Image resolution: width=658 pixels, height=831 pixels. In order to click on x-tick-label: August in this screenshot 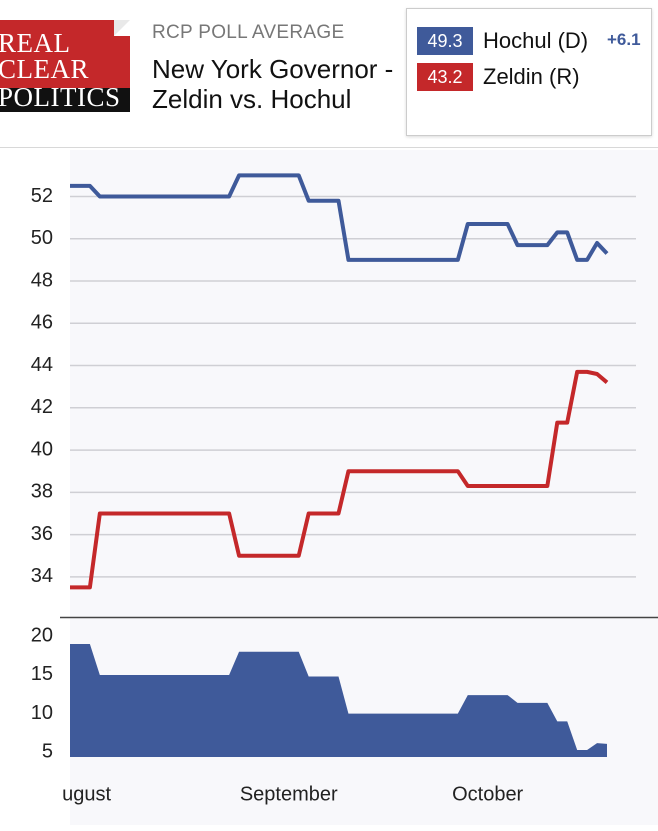, I will do `click(80, 794)`.